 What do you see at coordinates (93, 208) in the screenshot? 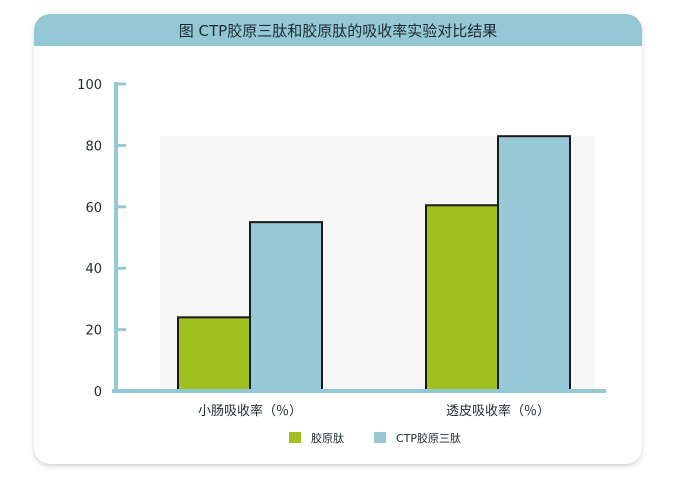
I see `y-tick-label: 60` at bounding box center [93, 208].